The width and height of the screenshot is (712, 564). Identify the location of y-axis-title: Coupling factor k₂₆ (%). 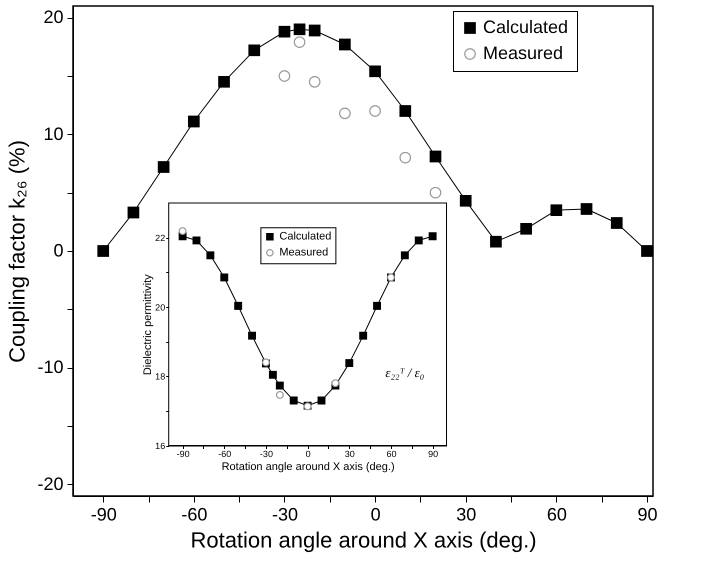
(17, 251).